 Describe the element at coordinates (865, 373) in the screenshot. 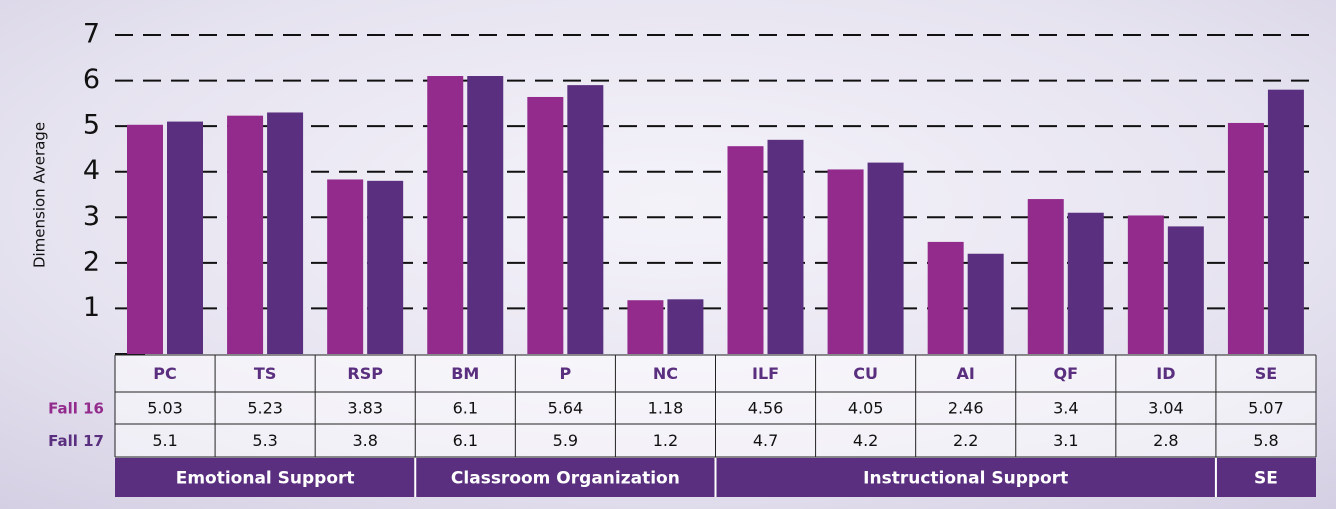

I see `category-label: CU` at that location.